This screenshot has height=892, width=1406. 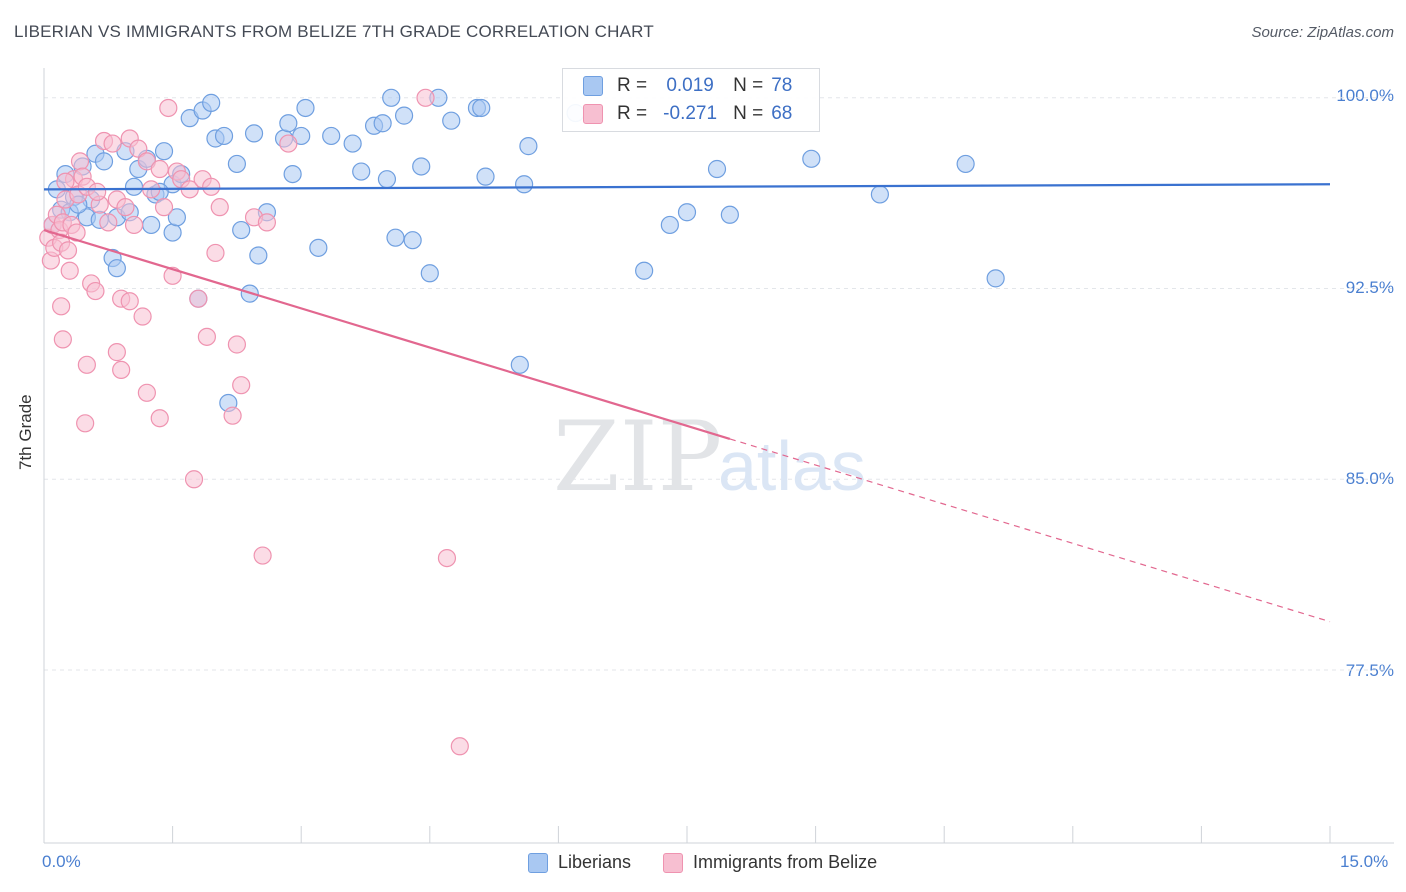 I want to click on legend-swatch-liberians, so click(x=538, y=862).